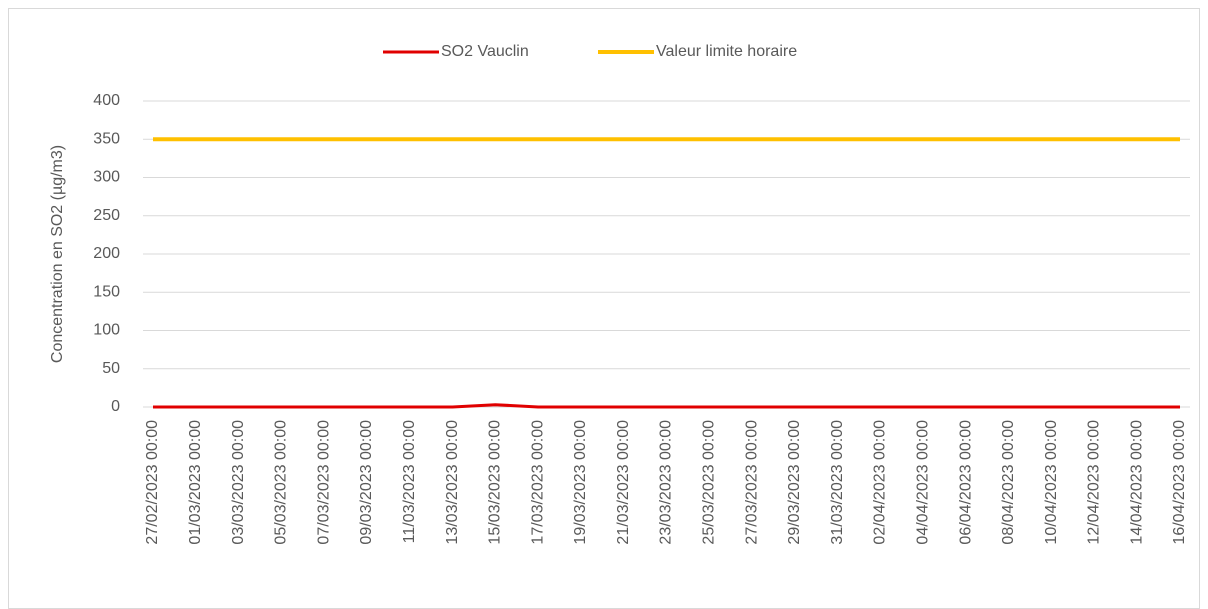 This screenshot has height=609, width=1208. I want to click on x-tick-label: 05/03/2023 00:00, so click(281, 482).